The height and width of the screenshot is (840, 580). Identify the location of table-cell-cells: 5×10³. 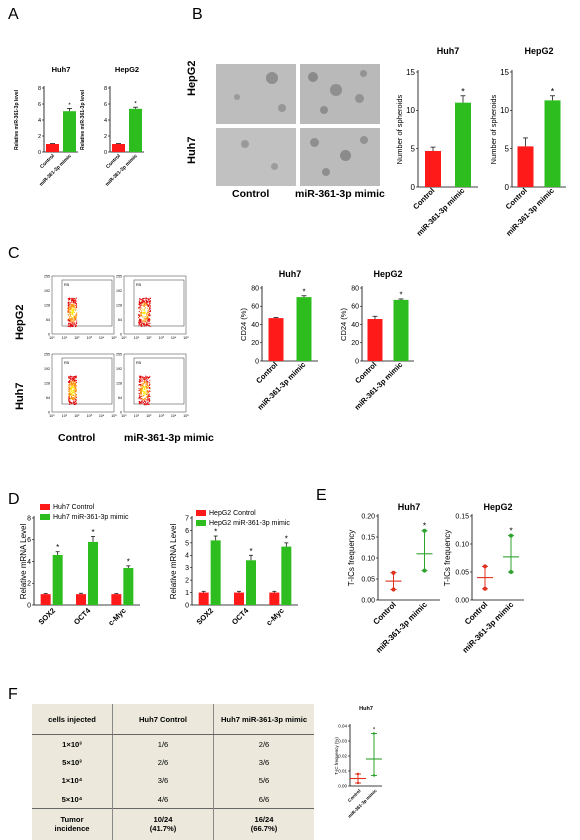
(72, 762).